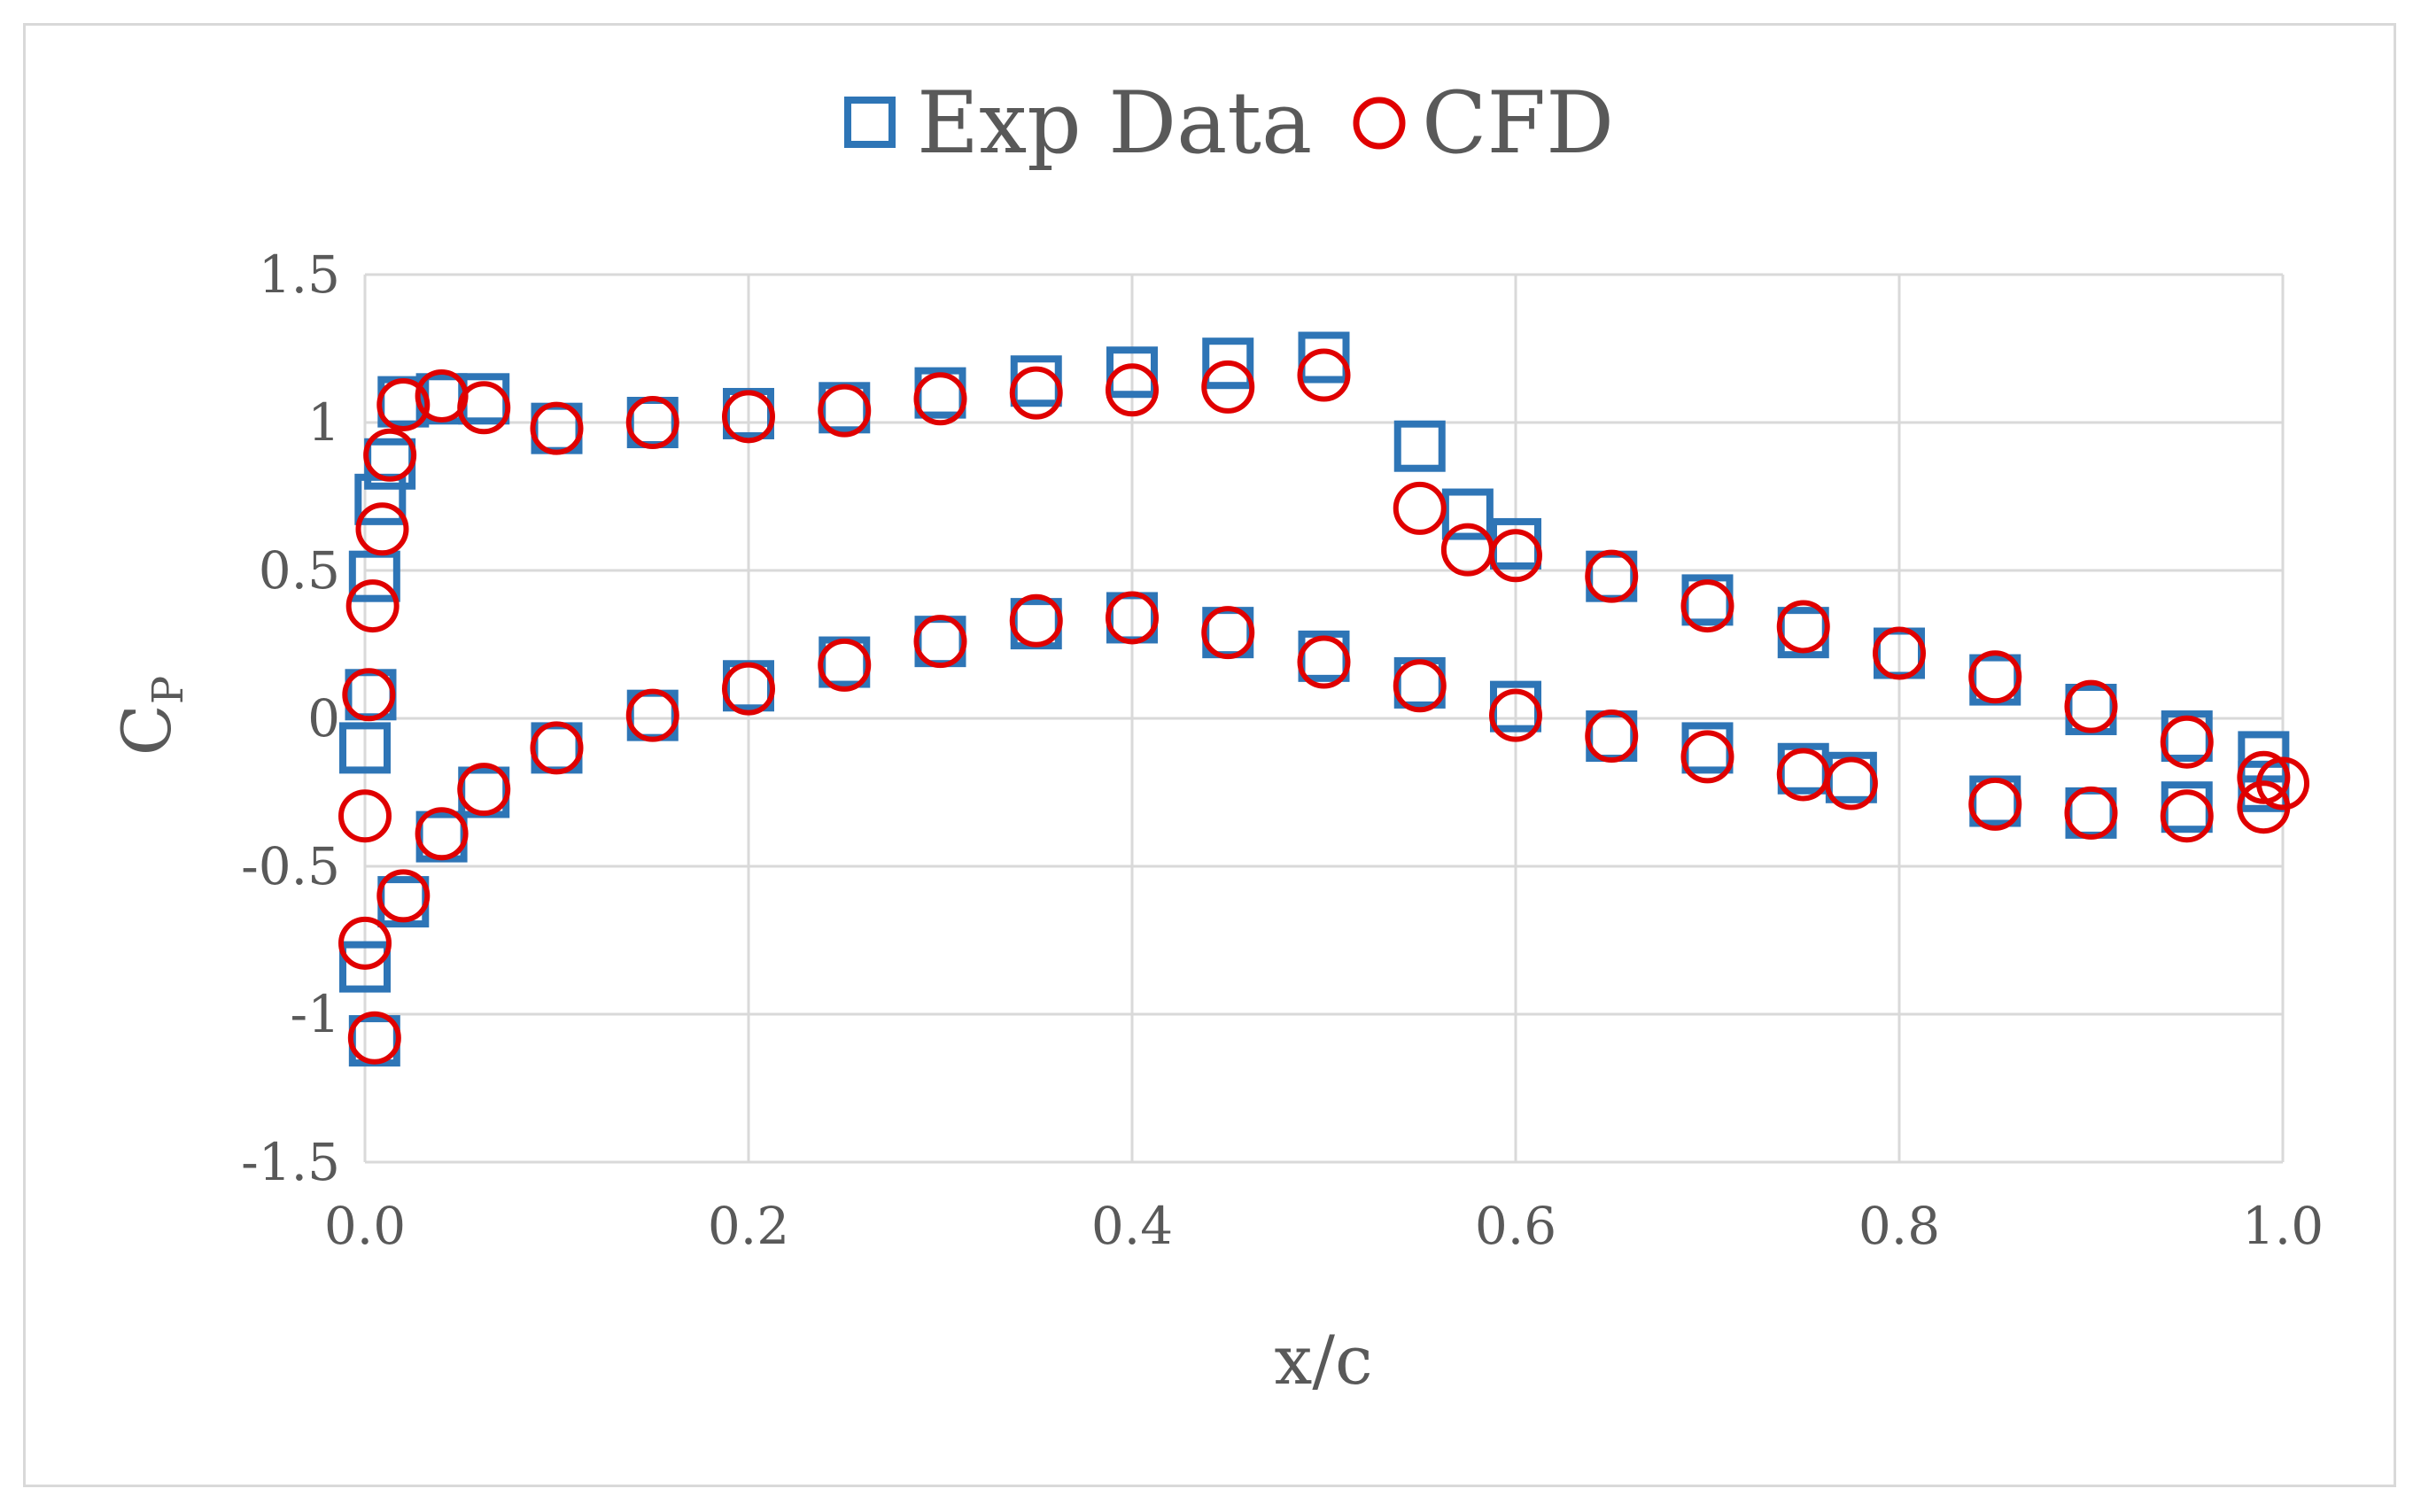 Image resolution: width=2421 pixels, height=1512 pixels. I want to click on x-tick-label: 0.4, so click(1132, 1226).